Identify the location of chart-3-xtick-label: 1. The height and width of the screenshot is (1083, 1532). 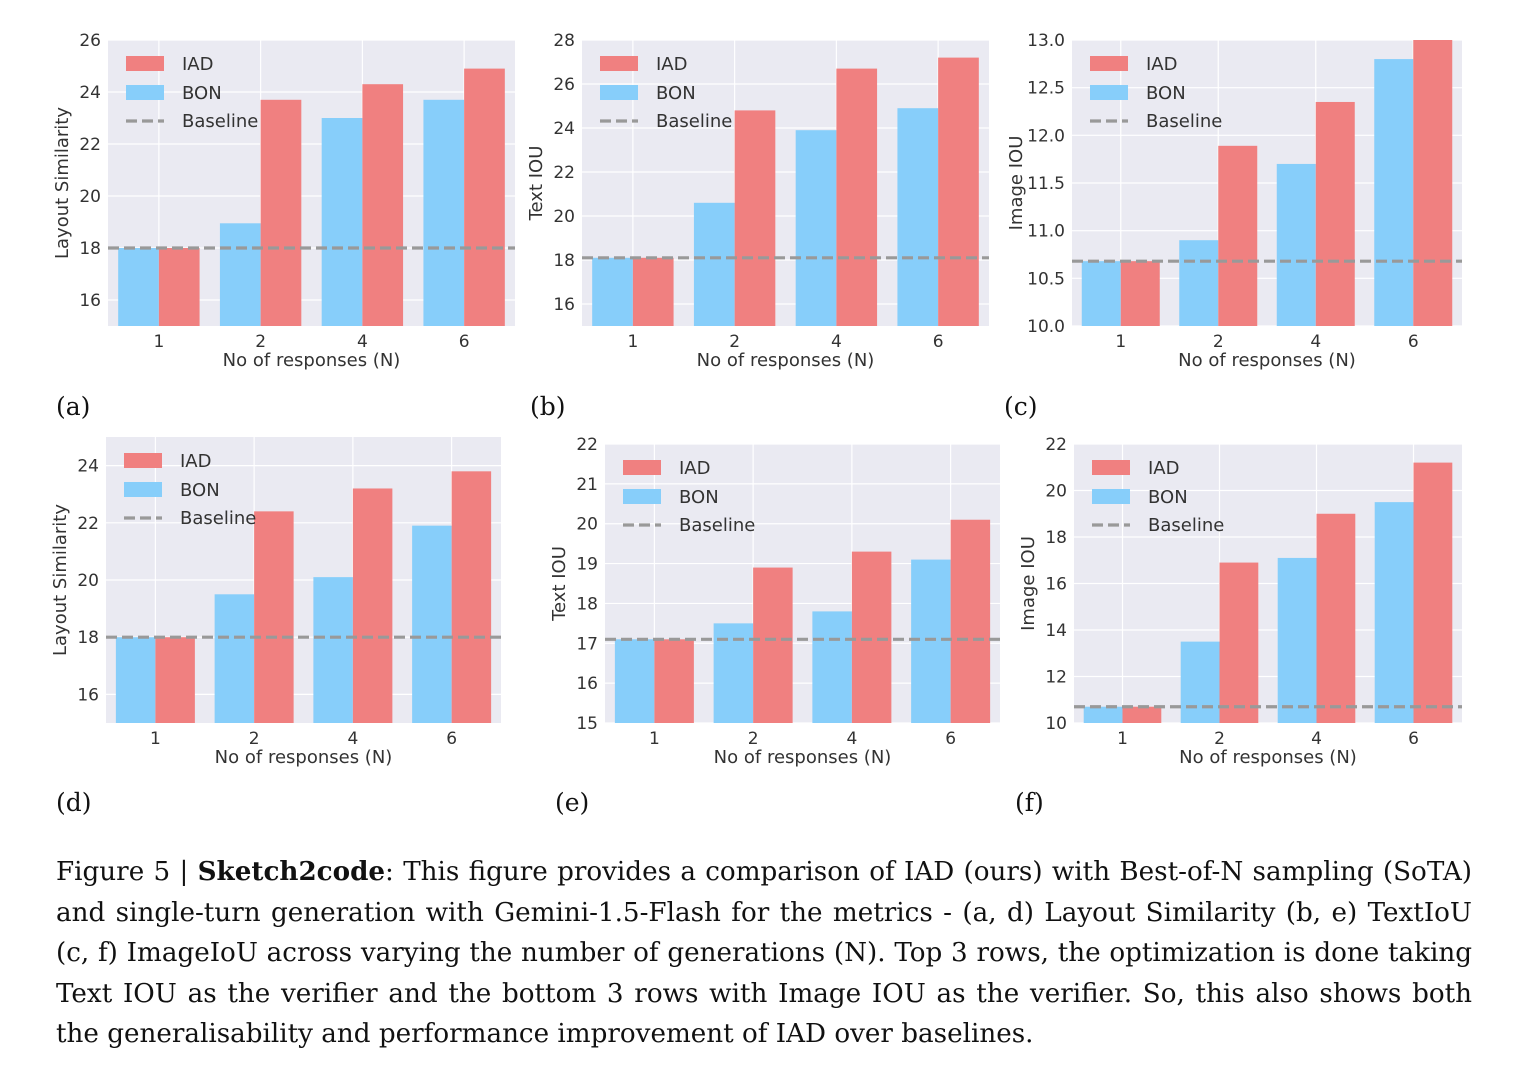
(155, 739).